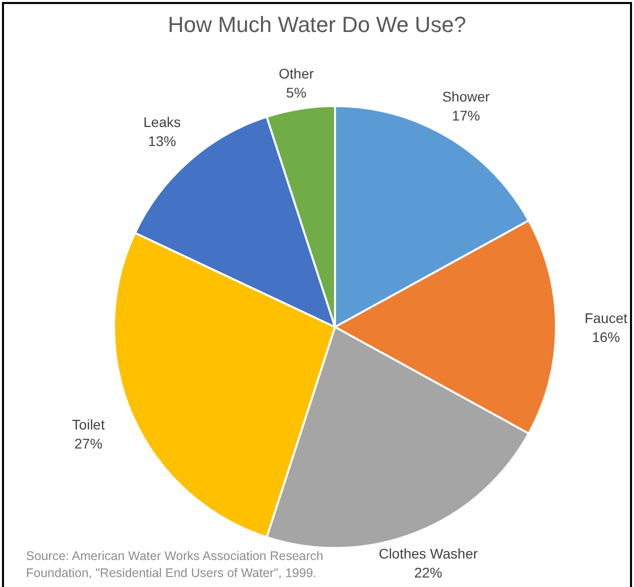  Describe the element at coordinates (606, 318) in the screenshot. I see `slice-label: Faucet` at that location.